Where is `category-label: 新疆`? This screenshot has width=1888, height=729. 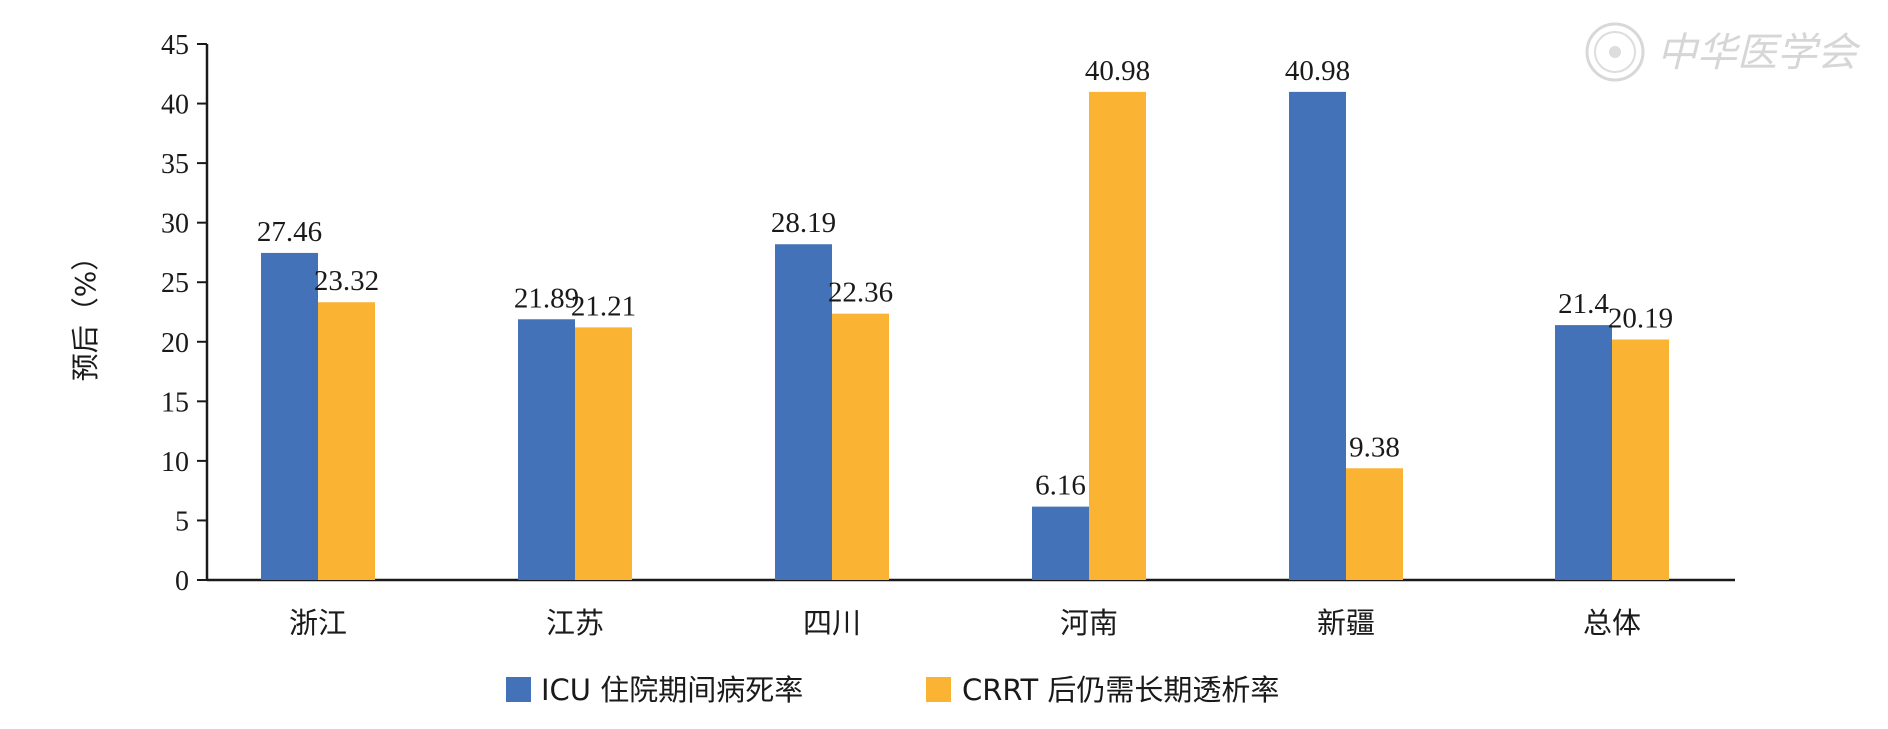 category-label: 新疆 is located at coordinates (1346, 623).